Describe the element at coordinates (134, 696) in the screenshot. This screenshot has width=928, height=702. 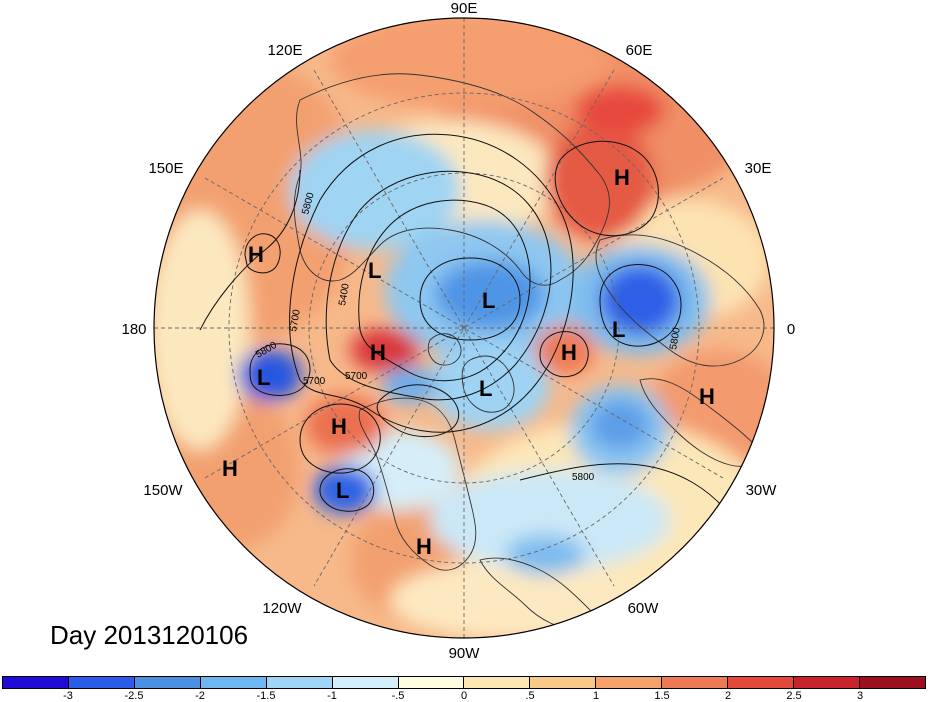
I see `colorbar-tick-label: -2.5` at that location.